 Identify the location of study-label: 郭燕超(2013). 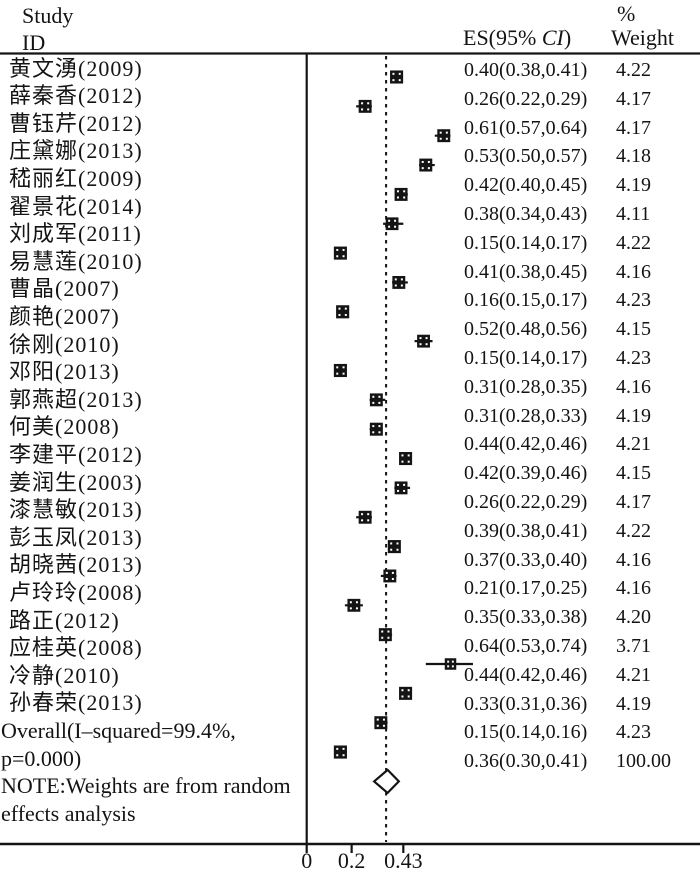
(76, 399).